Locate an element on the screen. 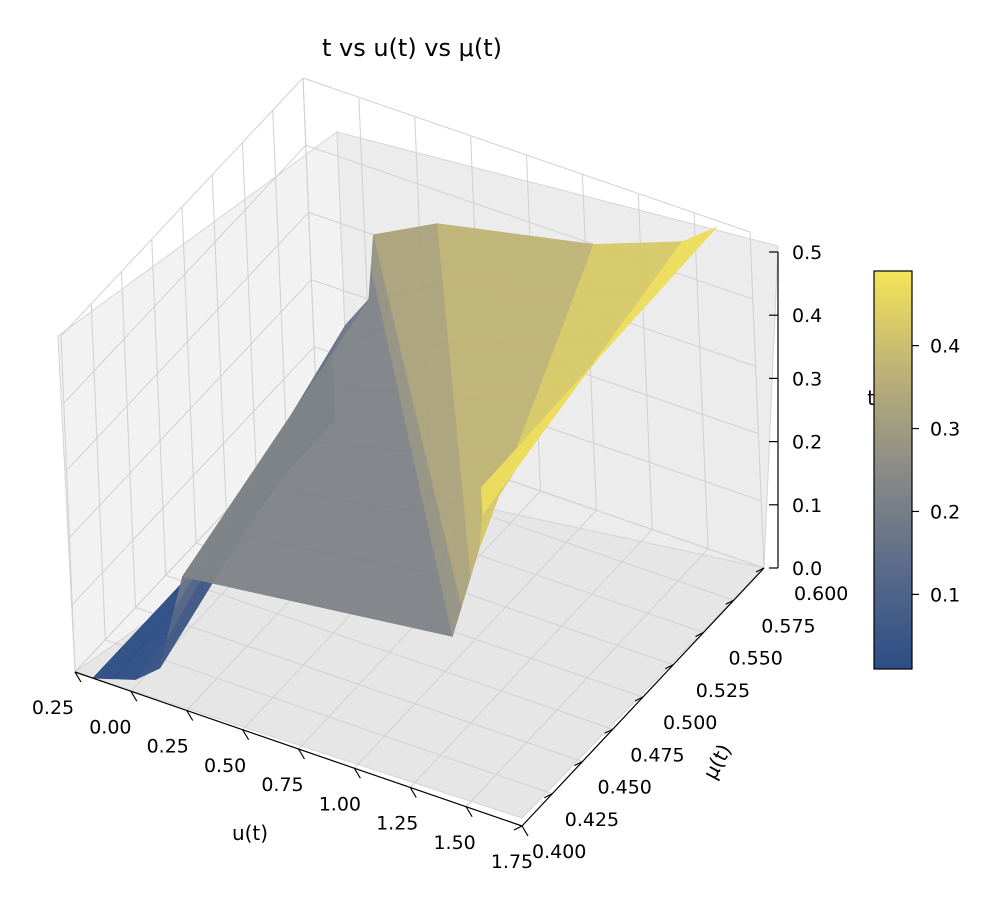  colorbar: 0.1 0.2 0.3 0.4 is located at coordinates (916, 470).